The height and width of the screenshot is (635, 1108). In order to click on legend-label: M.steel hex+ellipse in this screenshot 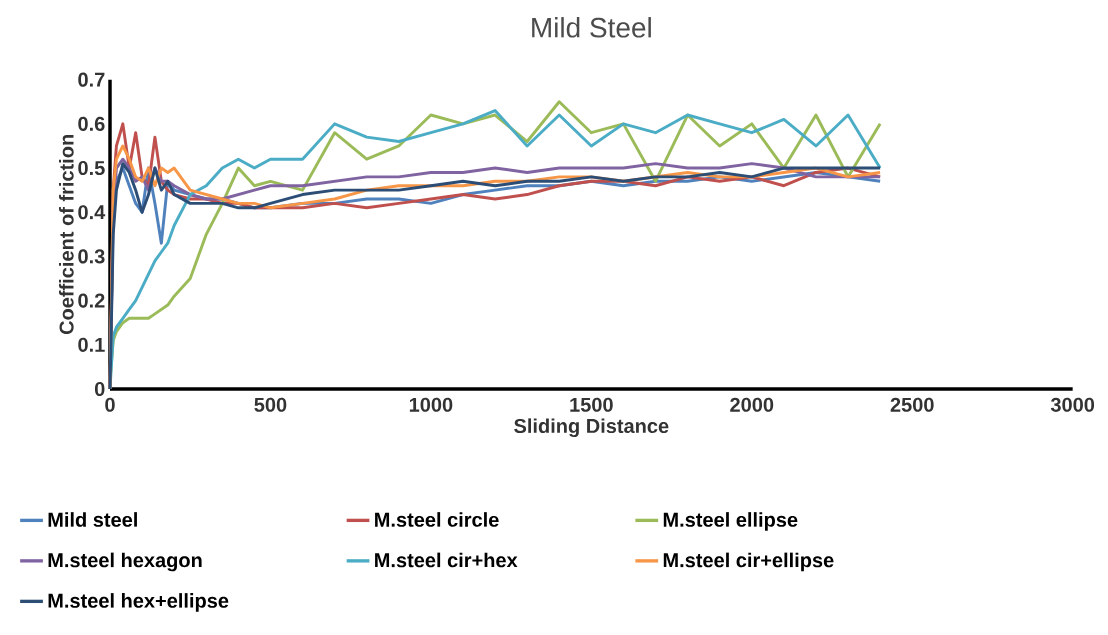, I will do `click(138, 602)`.